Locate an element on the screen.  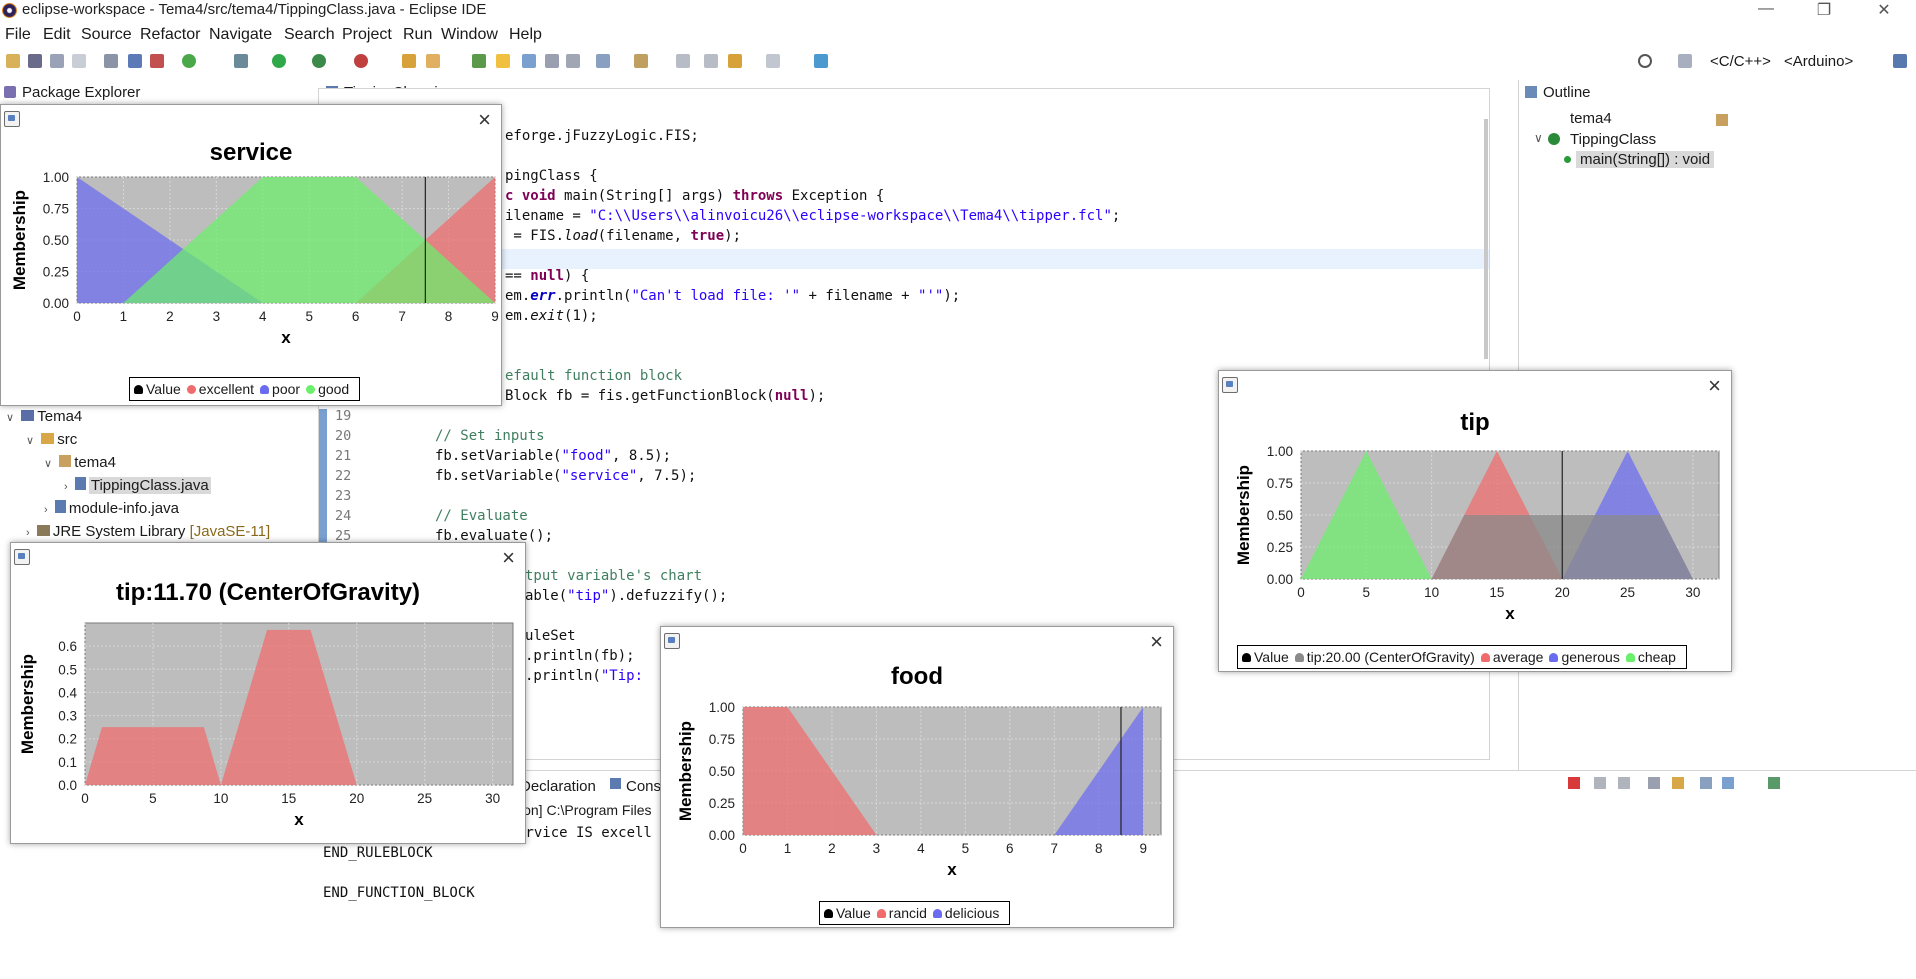
save-icon is located at coordinates (35, 61).